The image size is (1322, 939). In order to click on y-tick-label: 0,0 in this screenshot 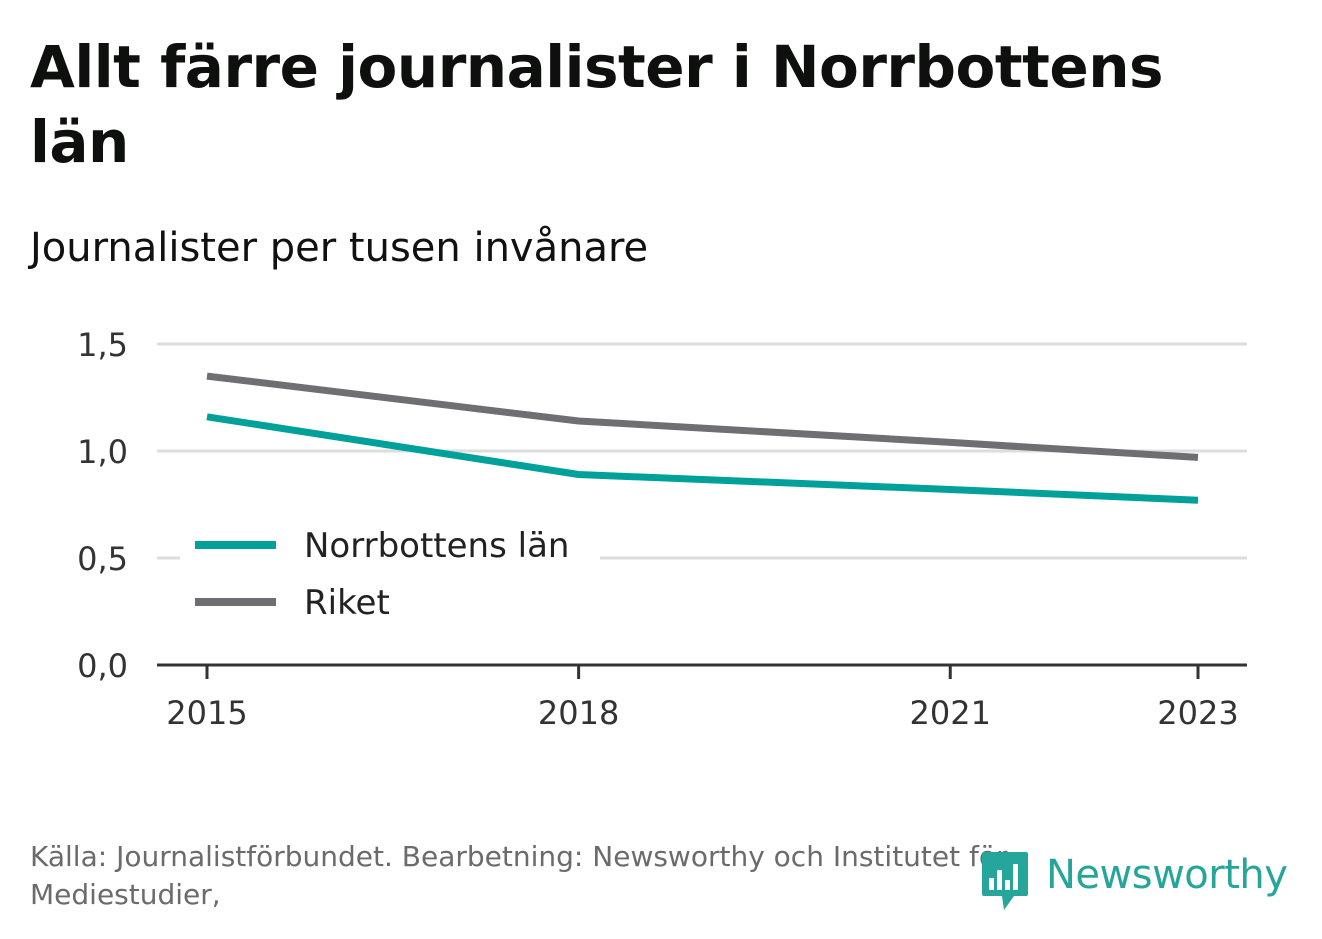, I will do `click(102, 666)`.